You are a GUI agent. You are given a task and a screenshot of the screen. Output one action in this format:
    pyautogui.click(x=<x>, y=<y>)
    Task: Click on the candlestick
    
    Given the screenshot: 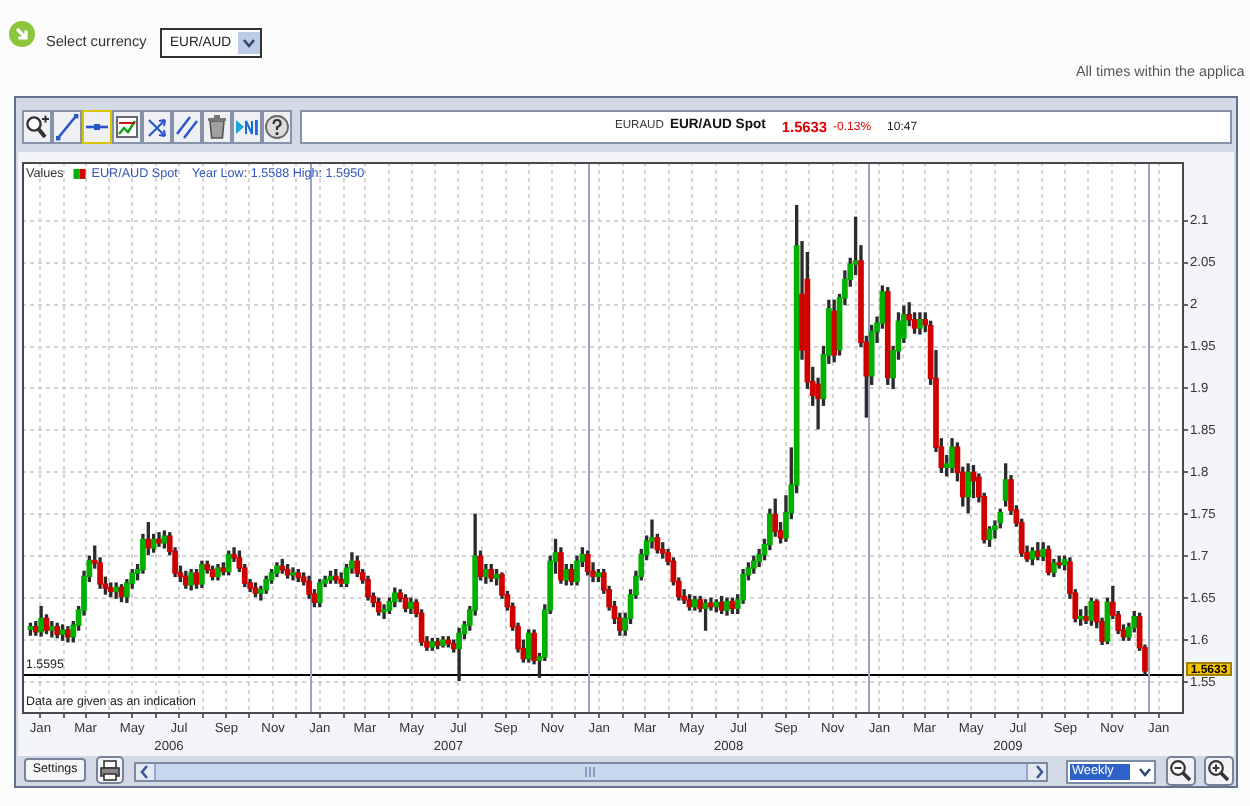 What is the action you would take?
    pyautogui.click(x=384, y=612)
    